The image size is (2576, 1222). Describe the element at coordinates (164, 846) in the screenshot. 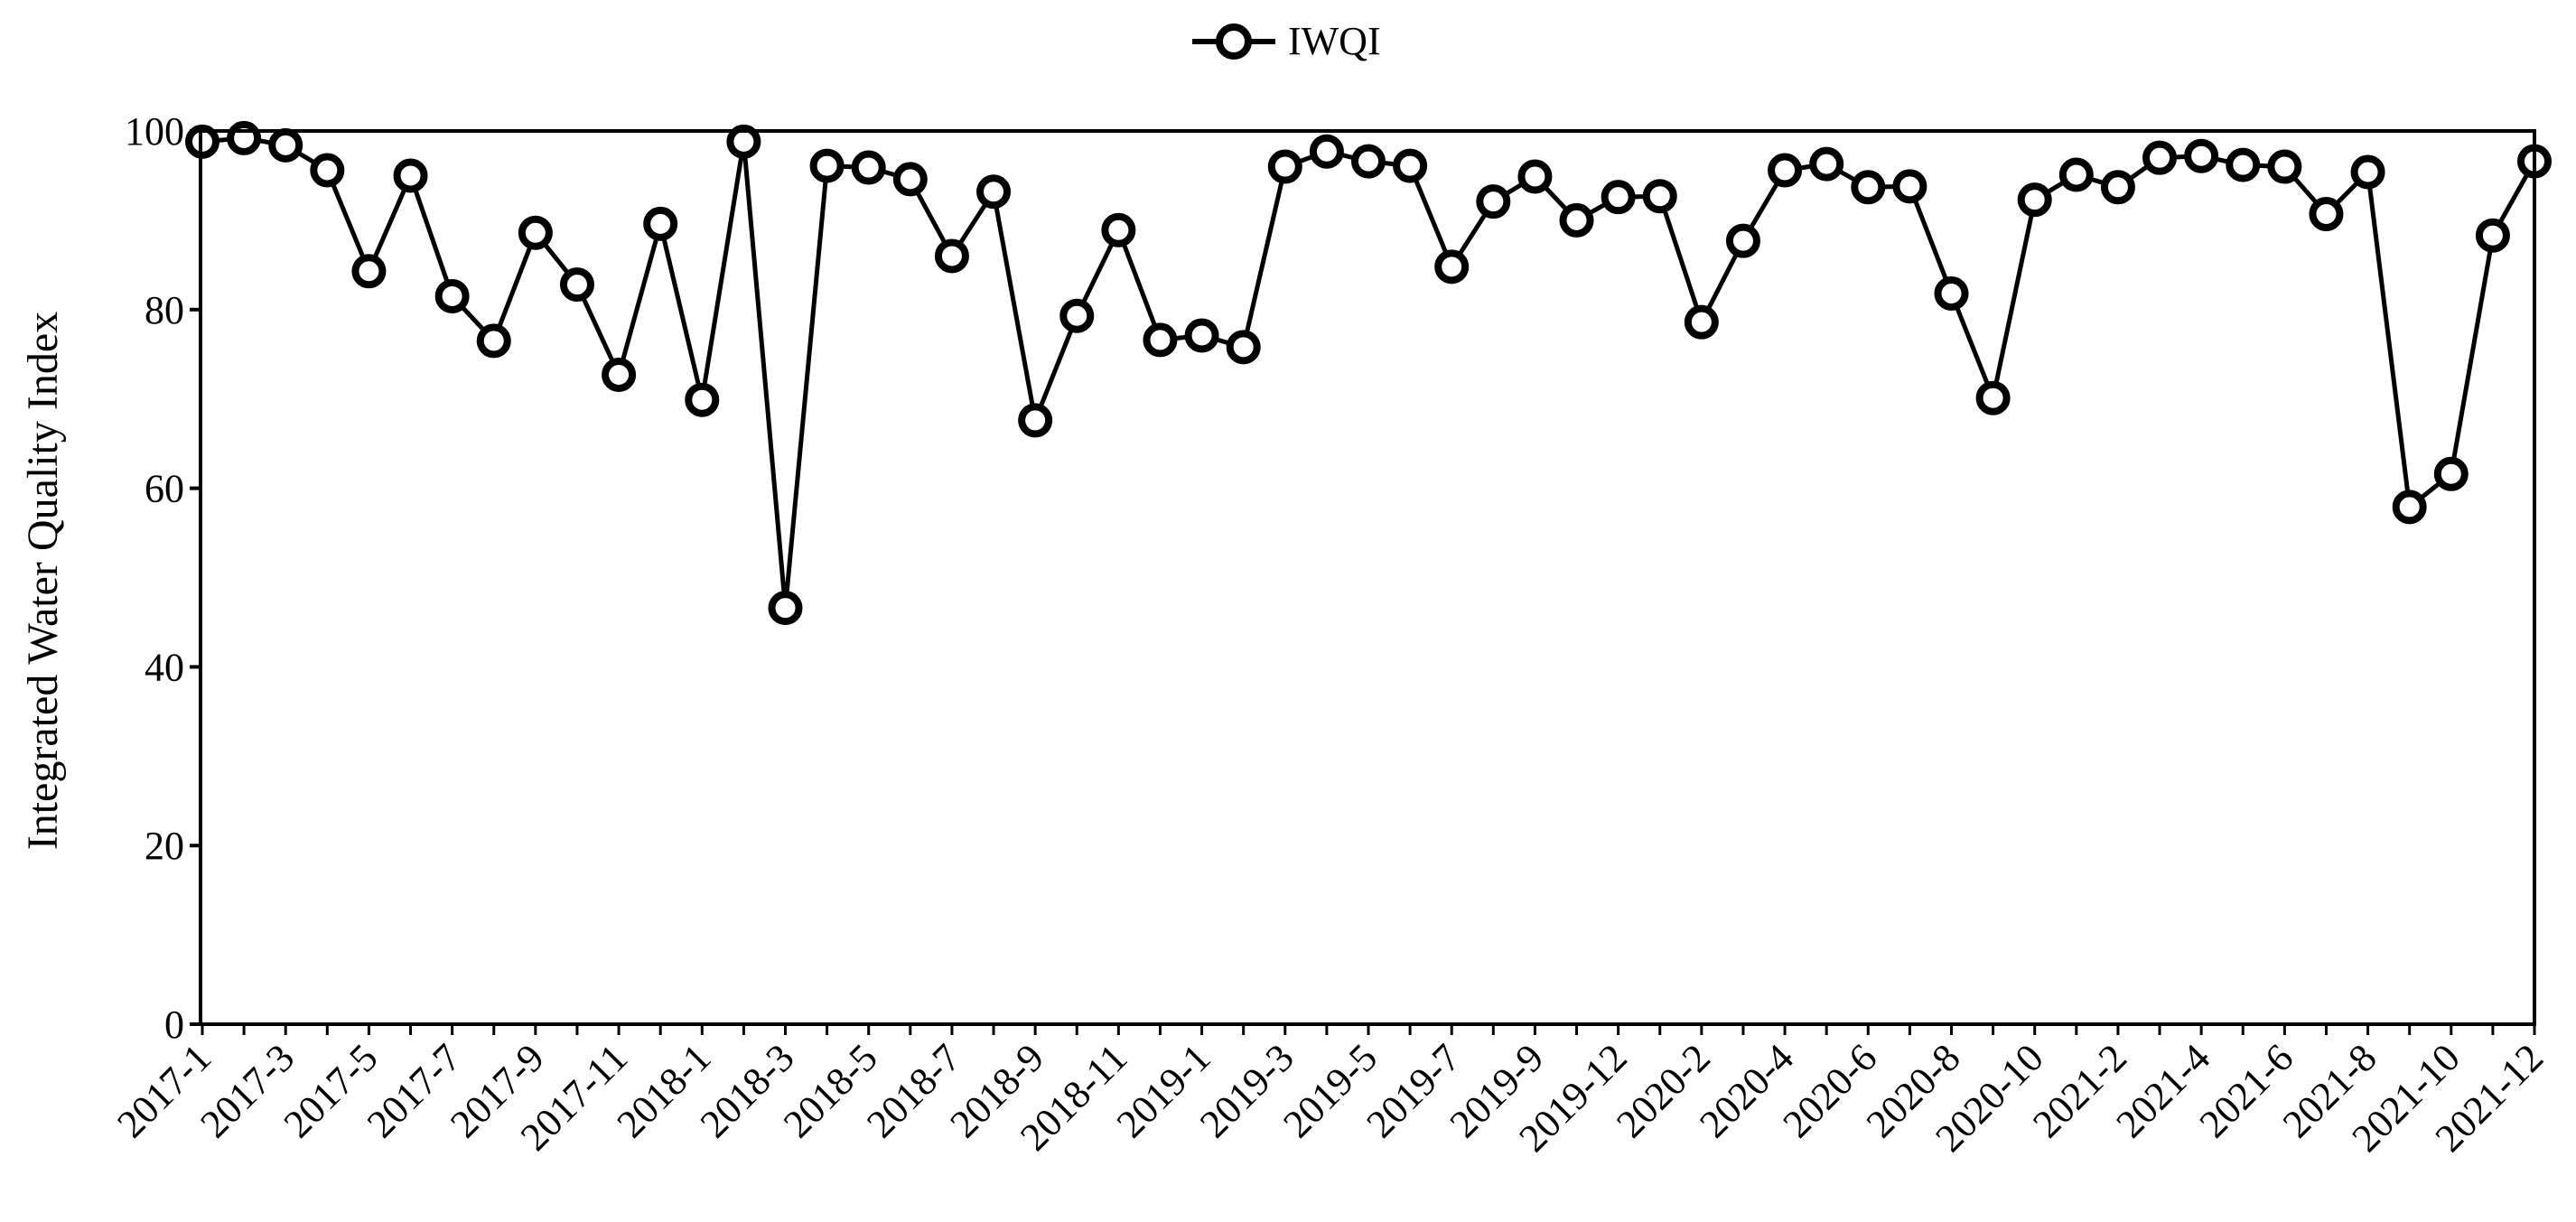

I see `y-tick-label: 20` at that location.